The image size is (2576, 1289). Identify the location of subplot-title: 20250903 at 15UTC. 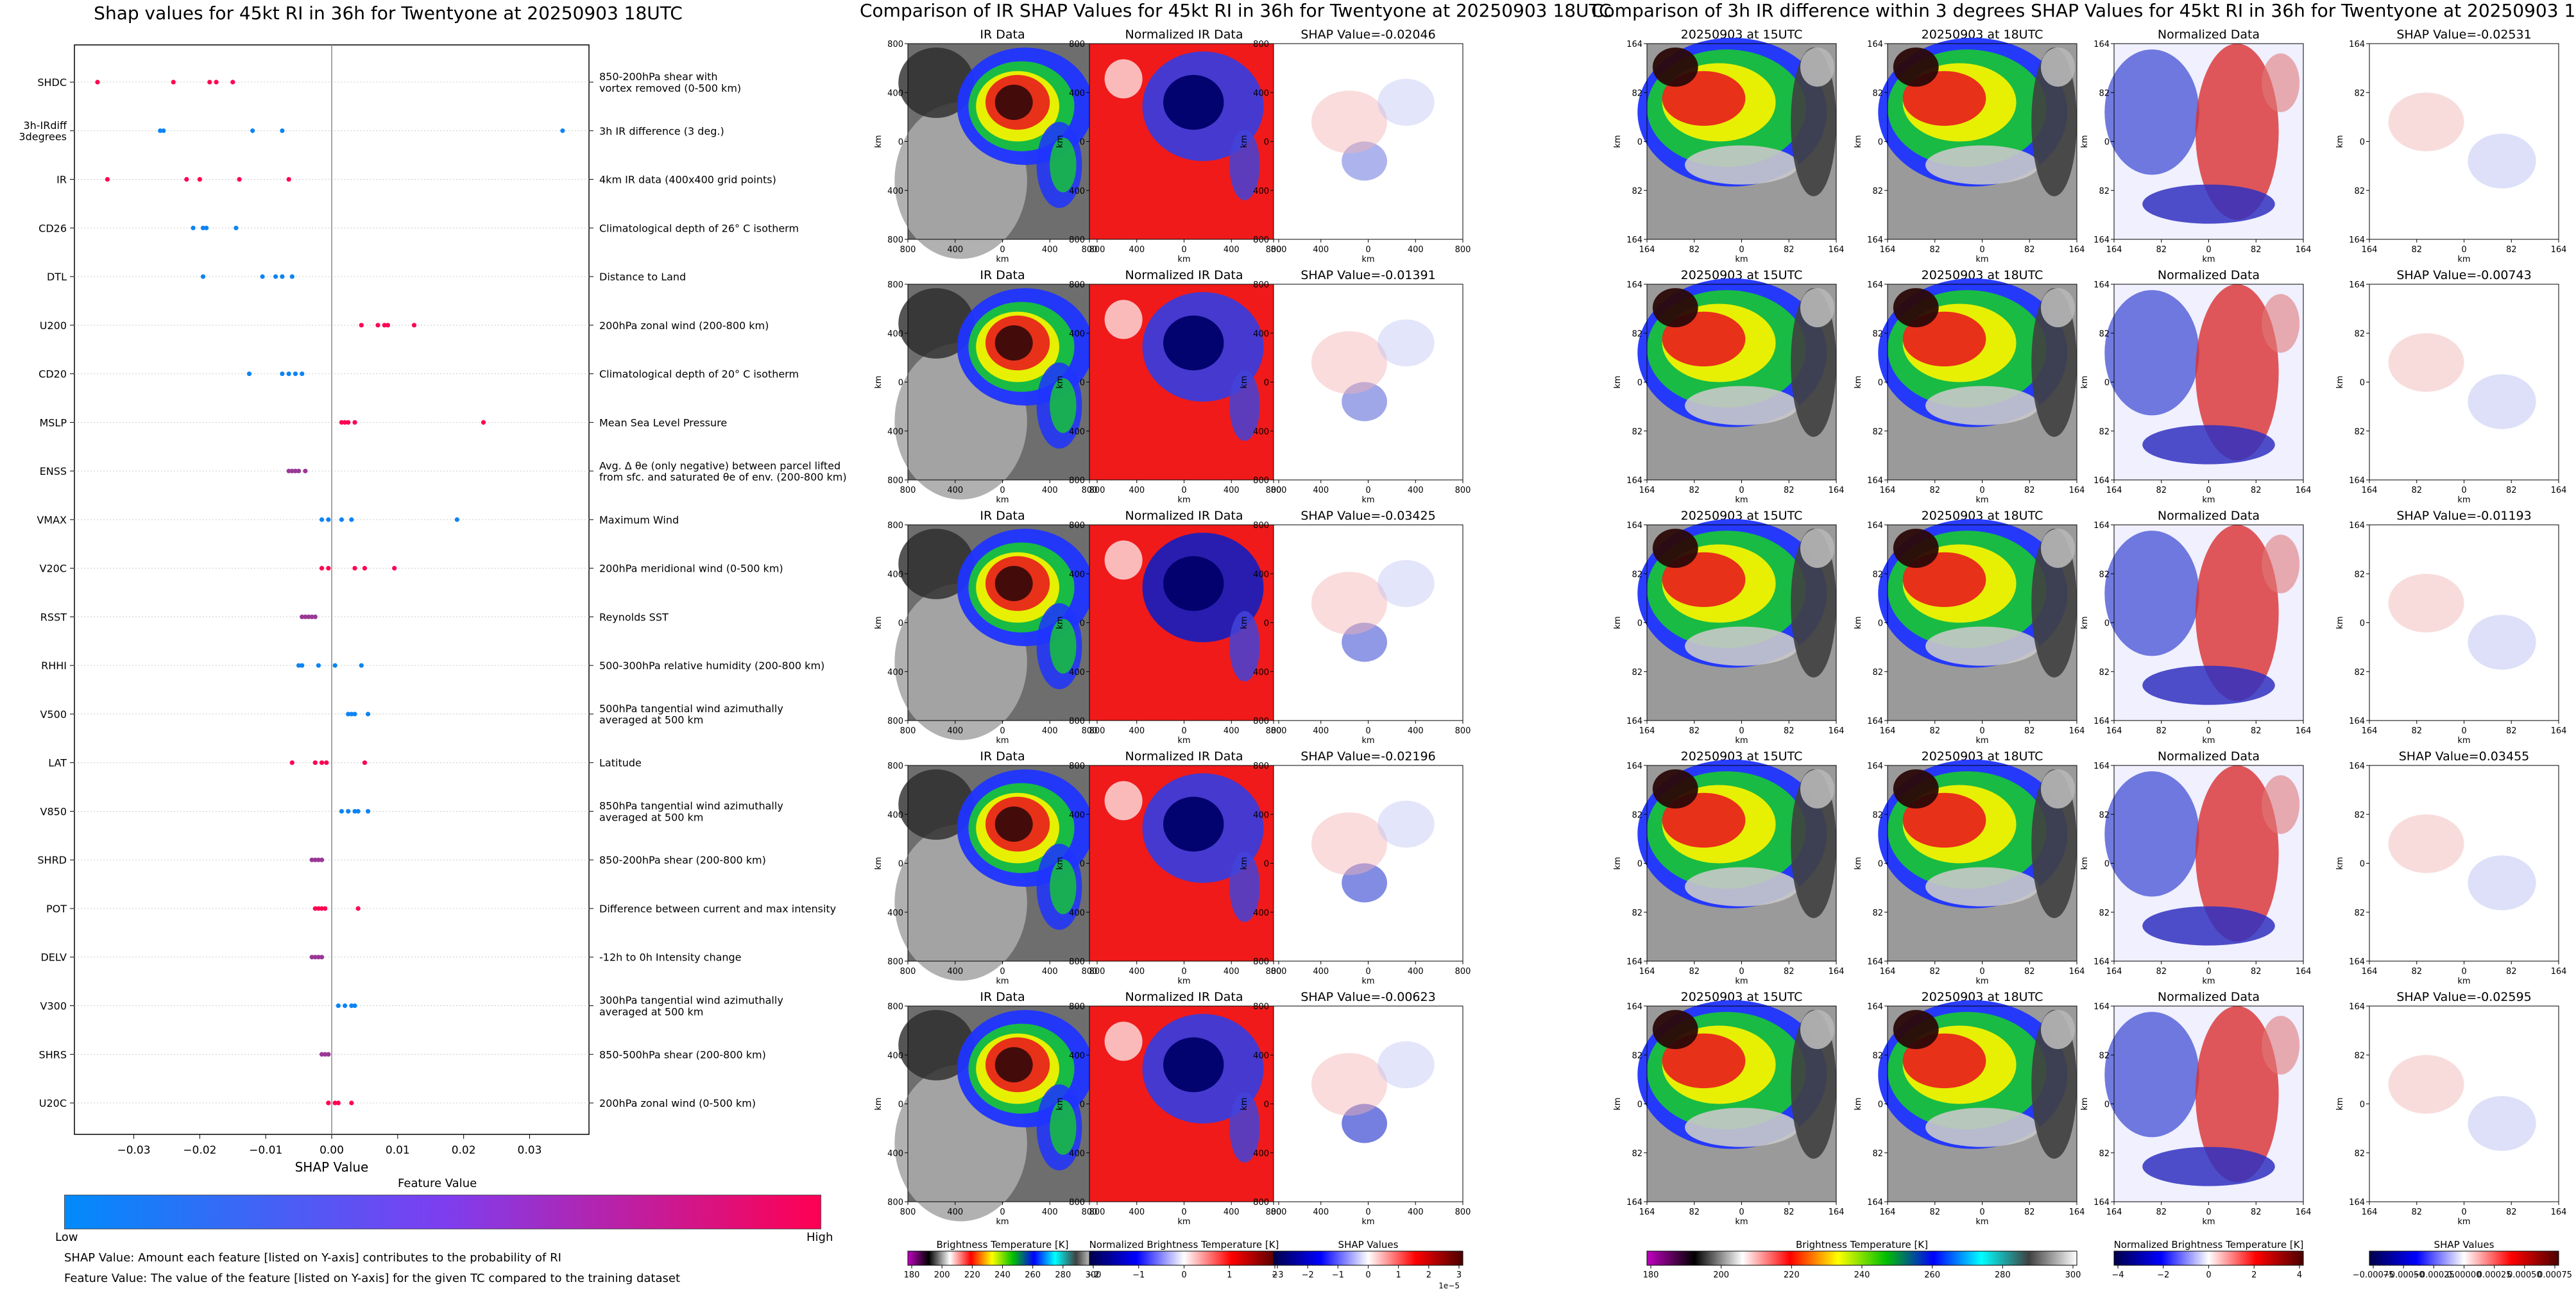
(1742, 756).